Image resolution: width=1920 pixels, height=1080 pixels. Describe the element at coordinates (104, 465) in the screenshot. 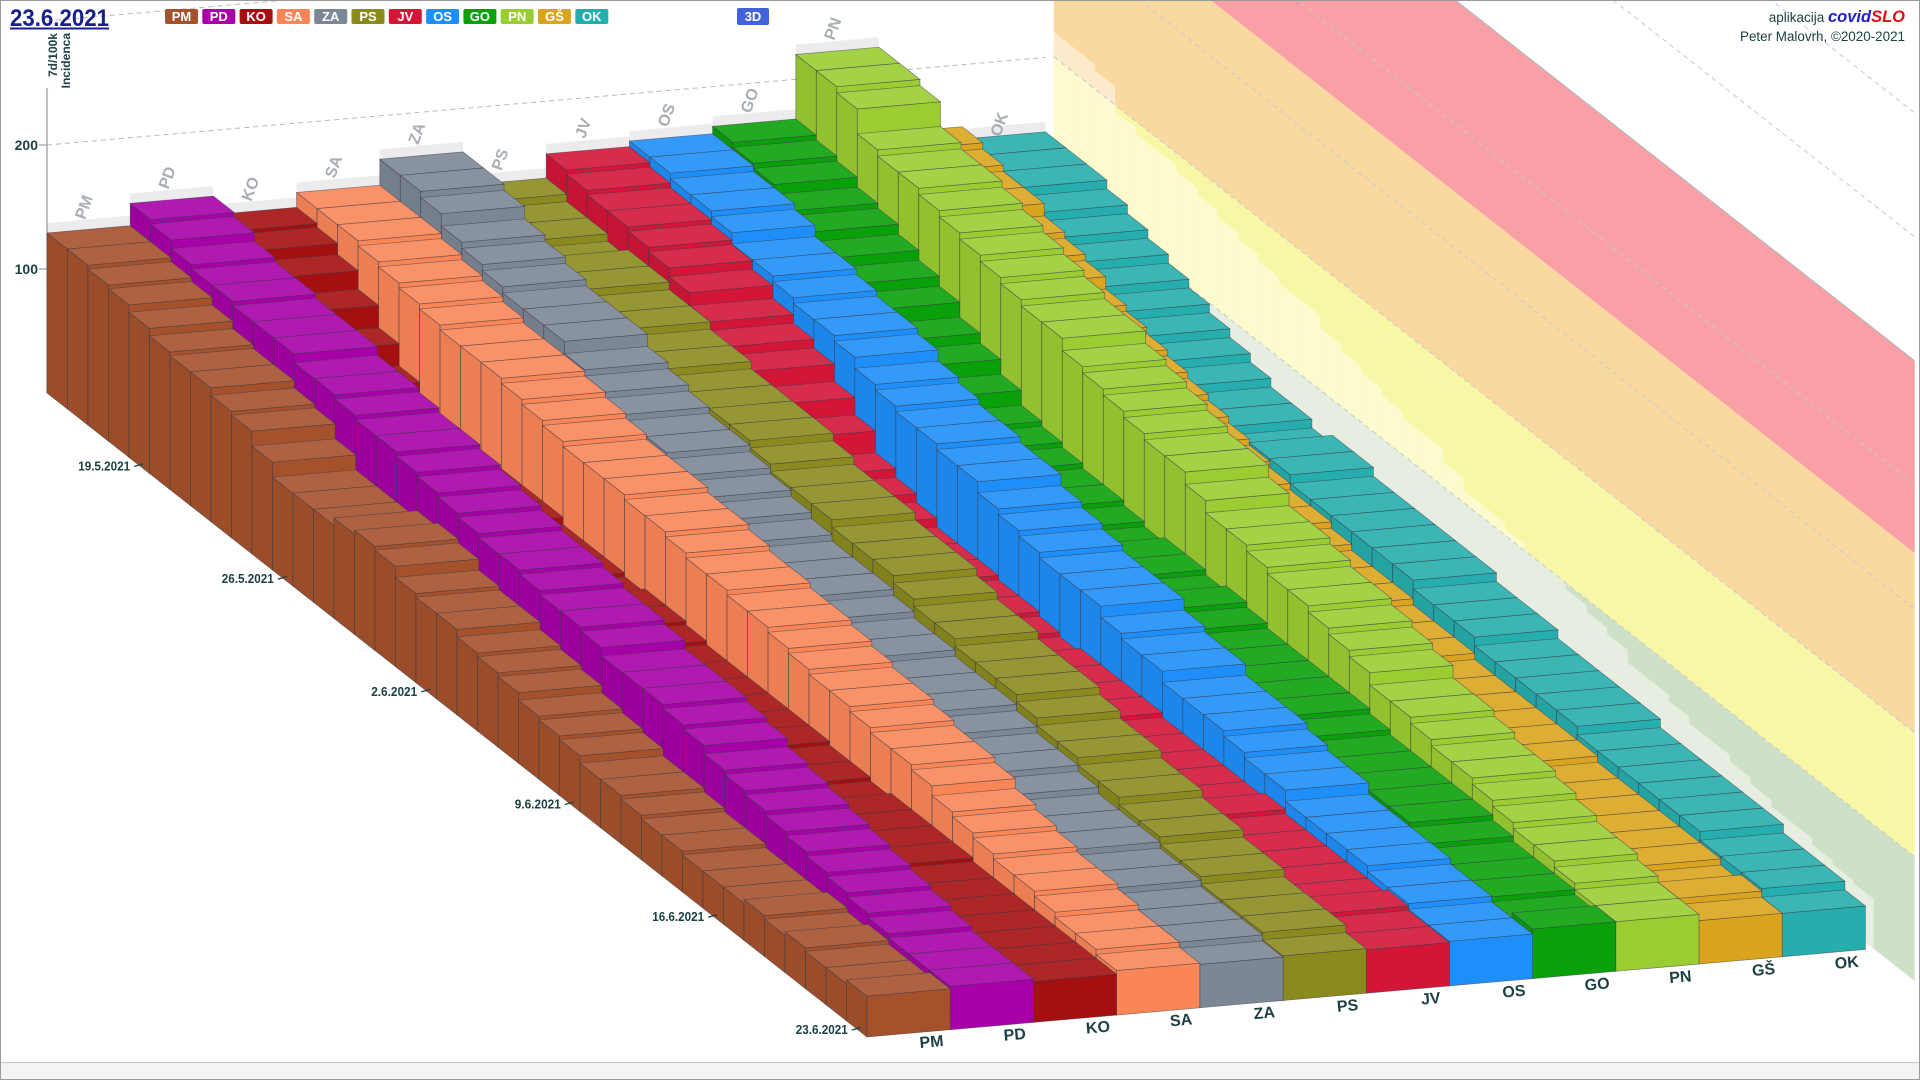

I see `svg-text: 19.5.2021` at that location.